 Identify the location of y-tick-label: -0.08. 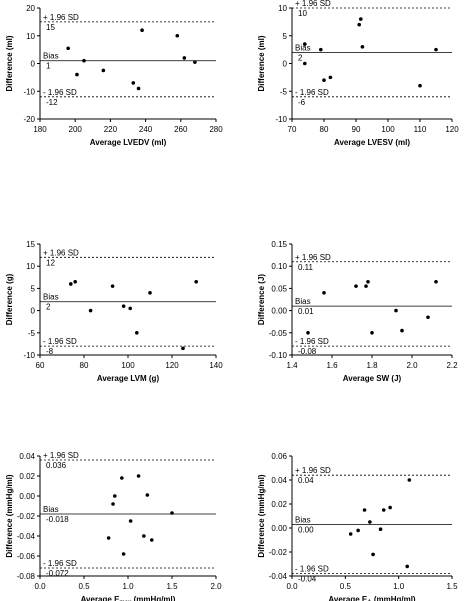
(26, 576).